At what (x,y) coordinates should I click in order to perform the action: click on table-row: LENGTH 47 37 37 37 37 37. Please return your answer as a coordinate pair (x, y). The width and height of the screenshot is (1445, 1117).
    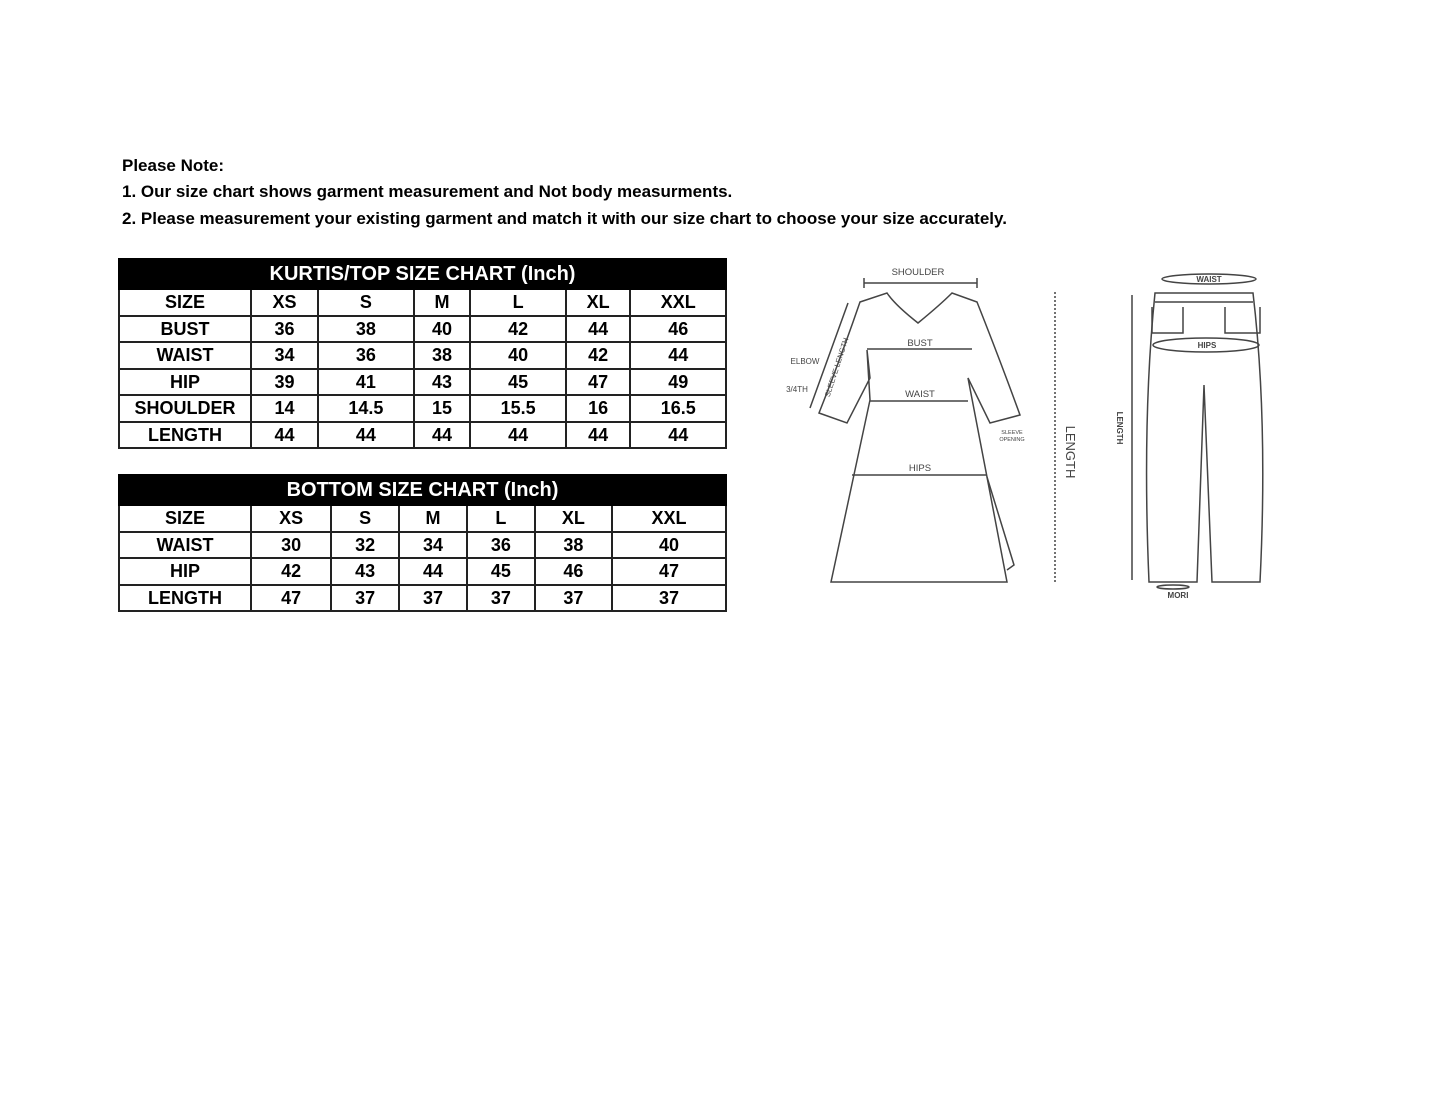
    Looking at the image, I should click on (423, 597).